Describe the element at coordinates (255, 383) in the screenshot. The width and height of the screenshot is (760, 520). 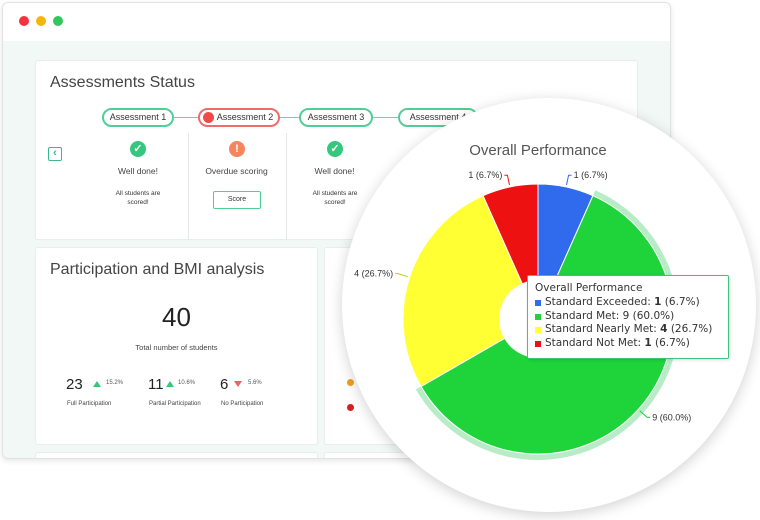
I see `stat-percent: 5.6%` at that location.